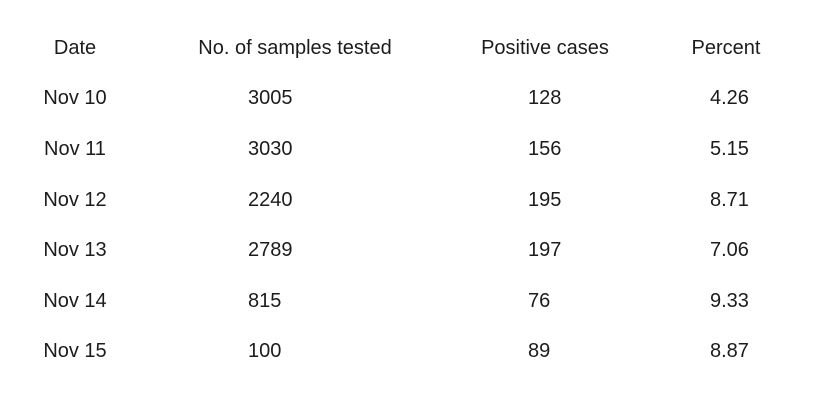  I want to click on cell-date: Nov 14, so click(75, 300).